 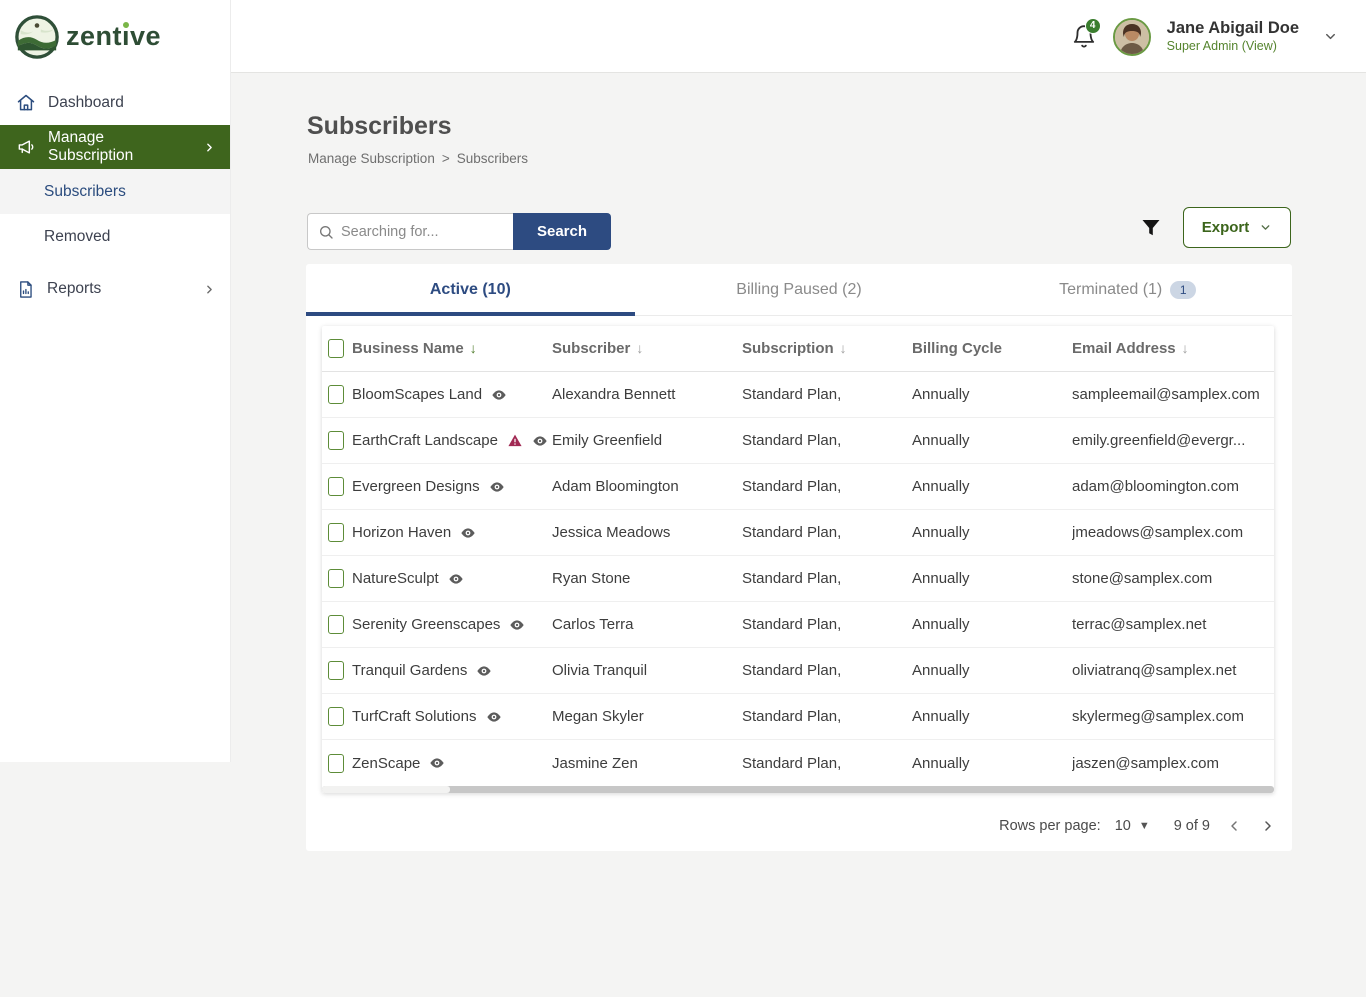 I want to click on tab-billing-paused: Billing Paused (2), so click(x=799, y=289).